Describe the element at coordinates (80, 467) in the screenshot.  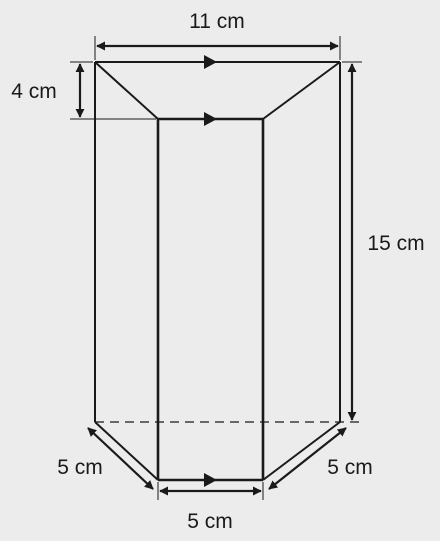
I see `label-bottom-left: 5 cm` at that location.